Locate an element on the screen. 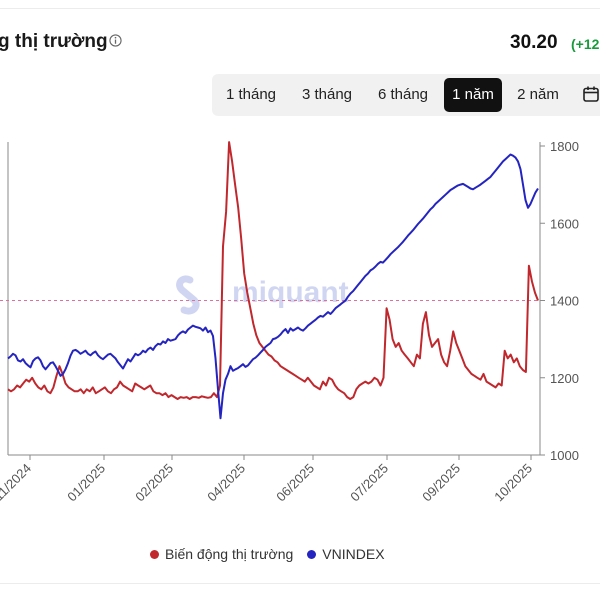 This screenshot has height=600, width=600. chart-legend: Biến động thị trường VNINDEX is located at coordinates (274, 554).